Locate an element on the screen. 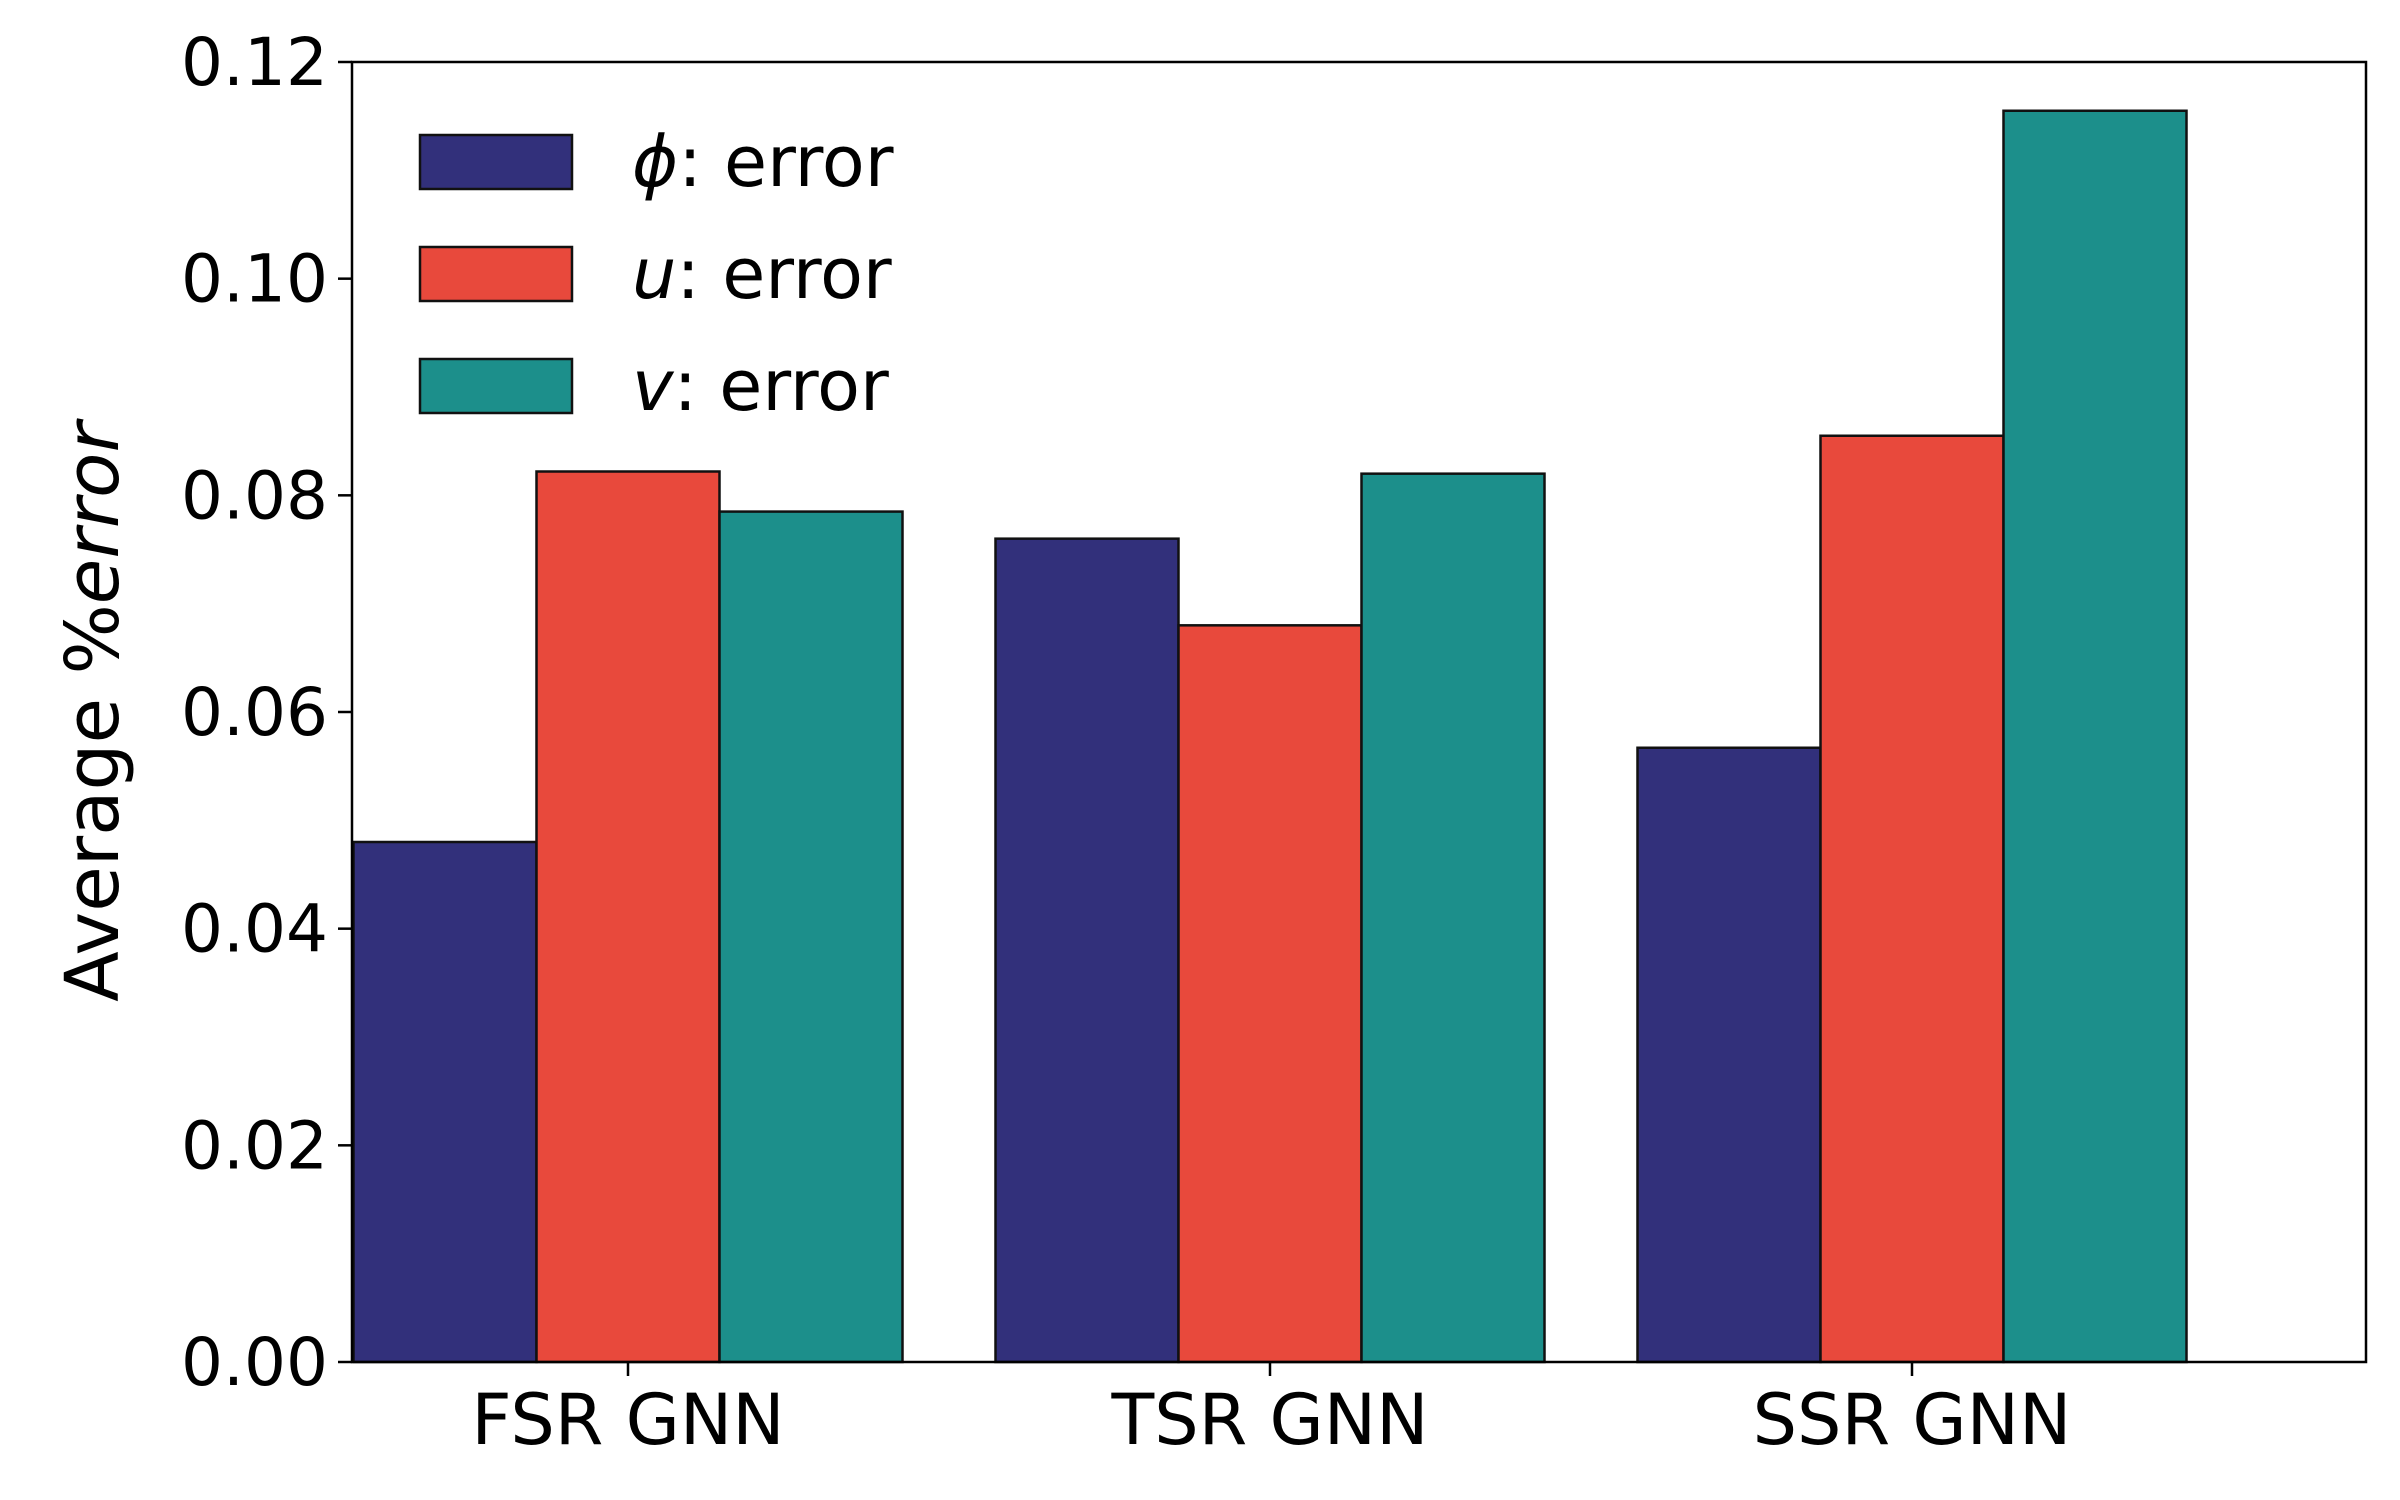 The image size is (2400, 1500). y-tick-label: 0.10 is located at coordinates (254, 279).